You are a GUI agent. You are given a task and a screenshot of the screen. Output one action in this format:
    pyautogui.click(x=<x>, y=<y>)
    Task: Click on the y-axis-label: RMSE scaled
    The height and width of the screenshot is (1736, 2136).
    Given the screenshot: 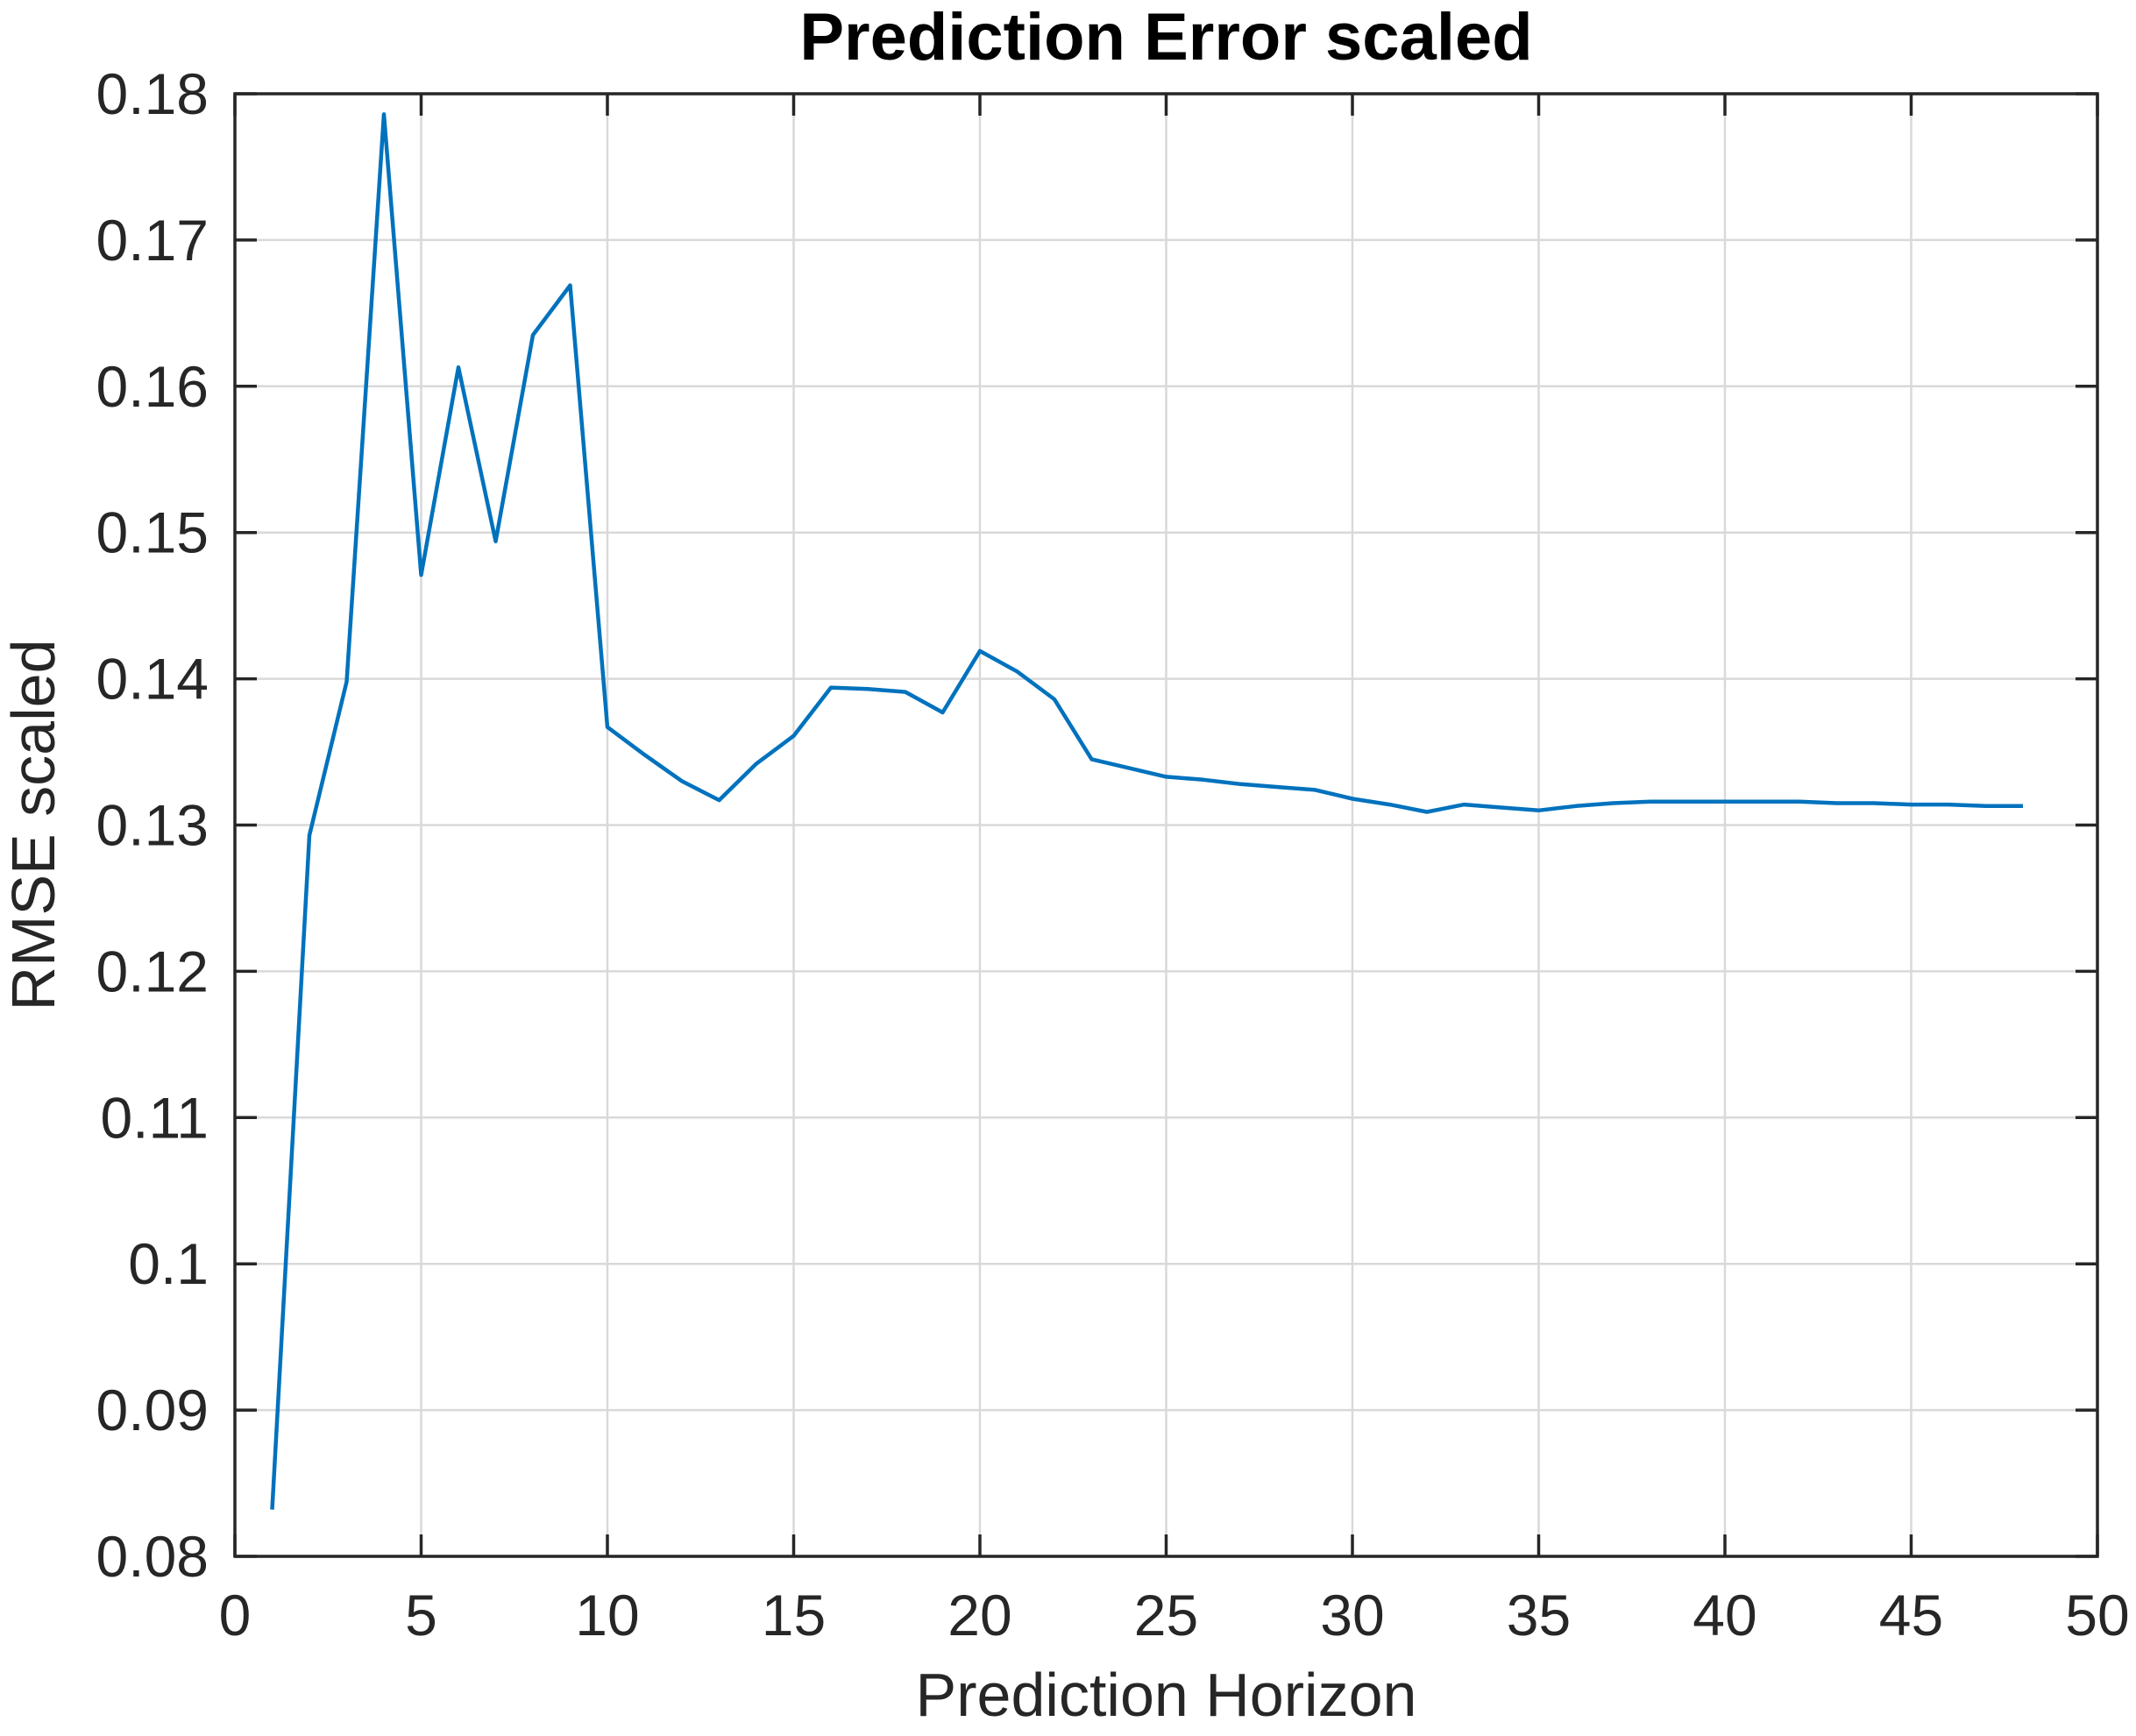 What is the action you would take?
    pyautogui.click(x=33, y=824)
    